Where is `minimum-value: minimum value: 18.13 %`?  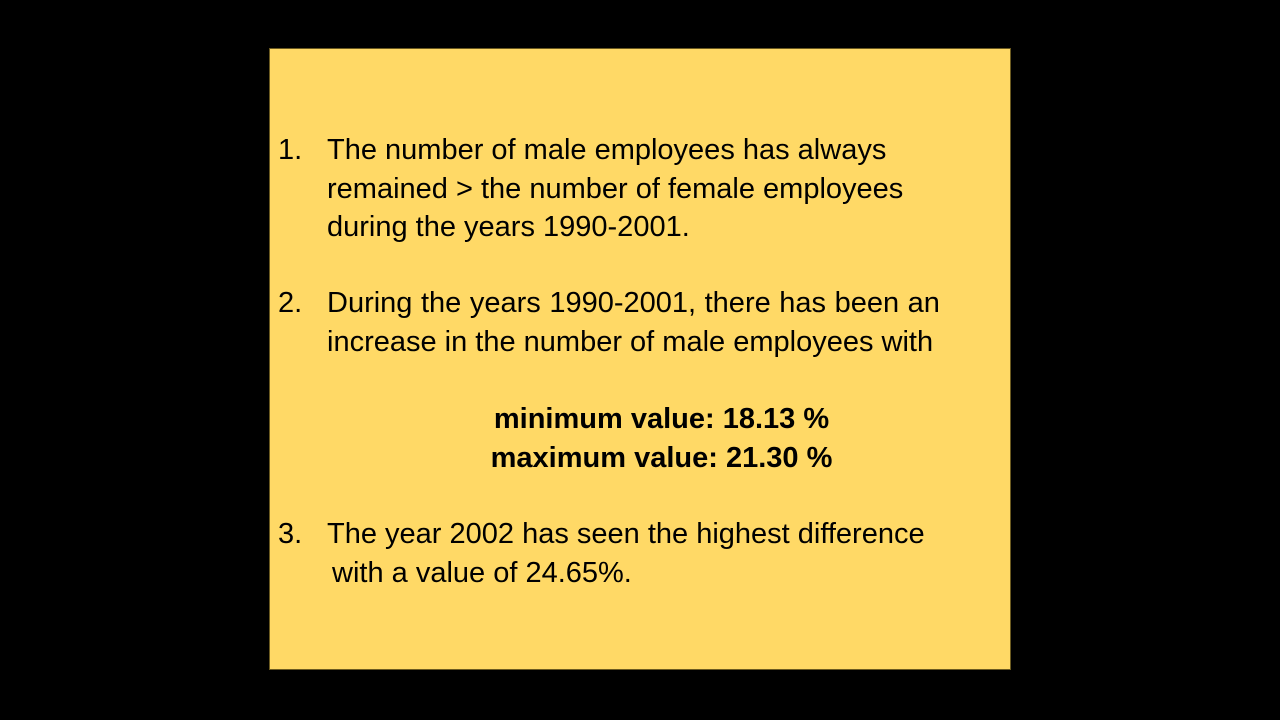
minimum-value: minimum value: 18.13 % is located at coordinates (661, 419).